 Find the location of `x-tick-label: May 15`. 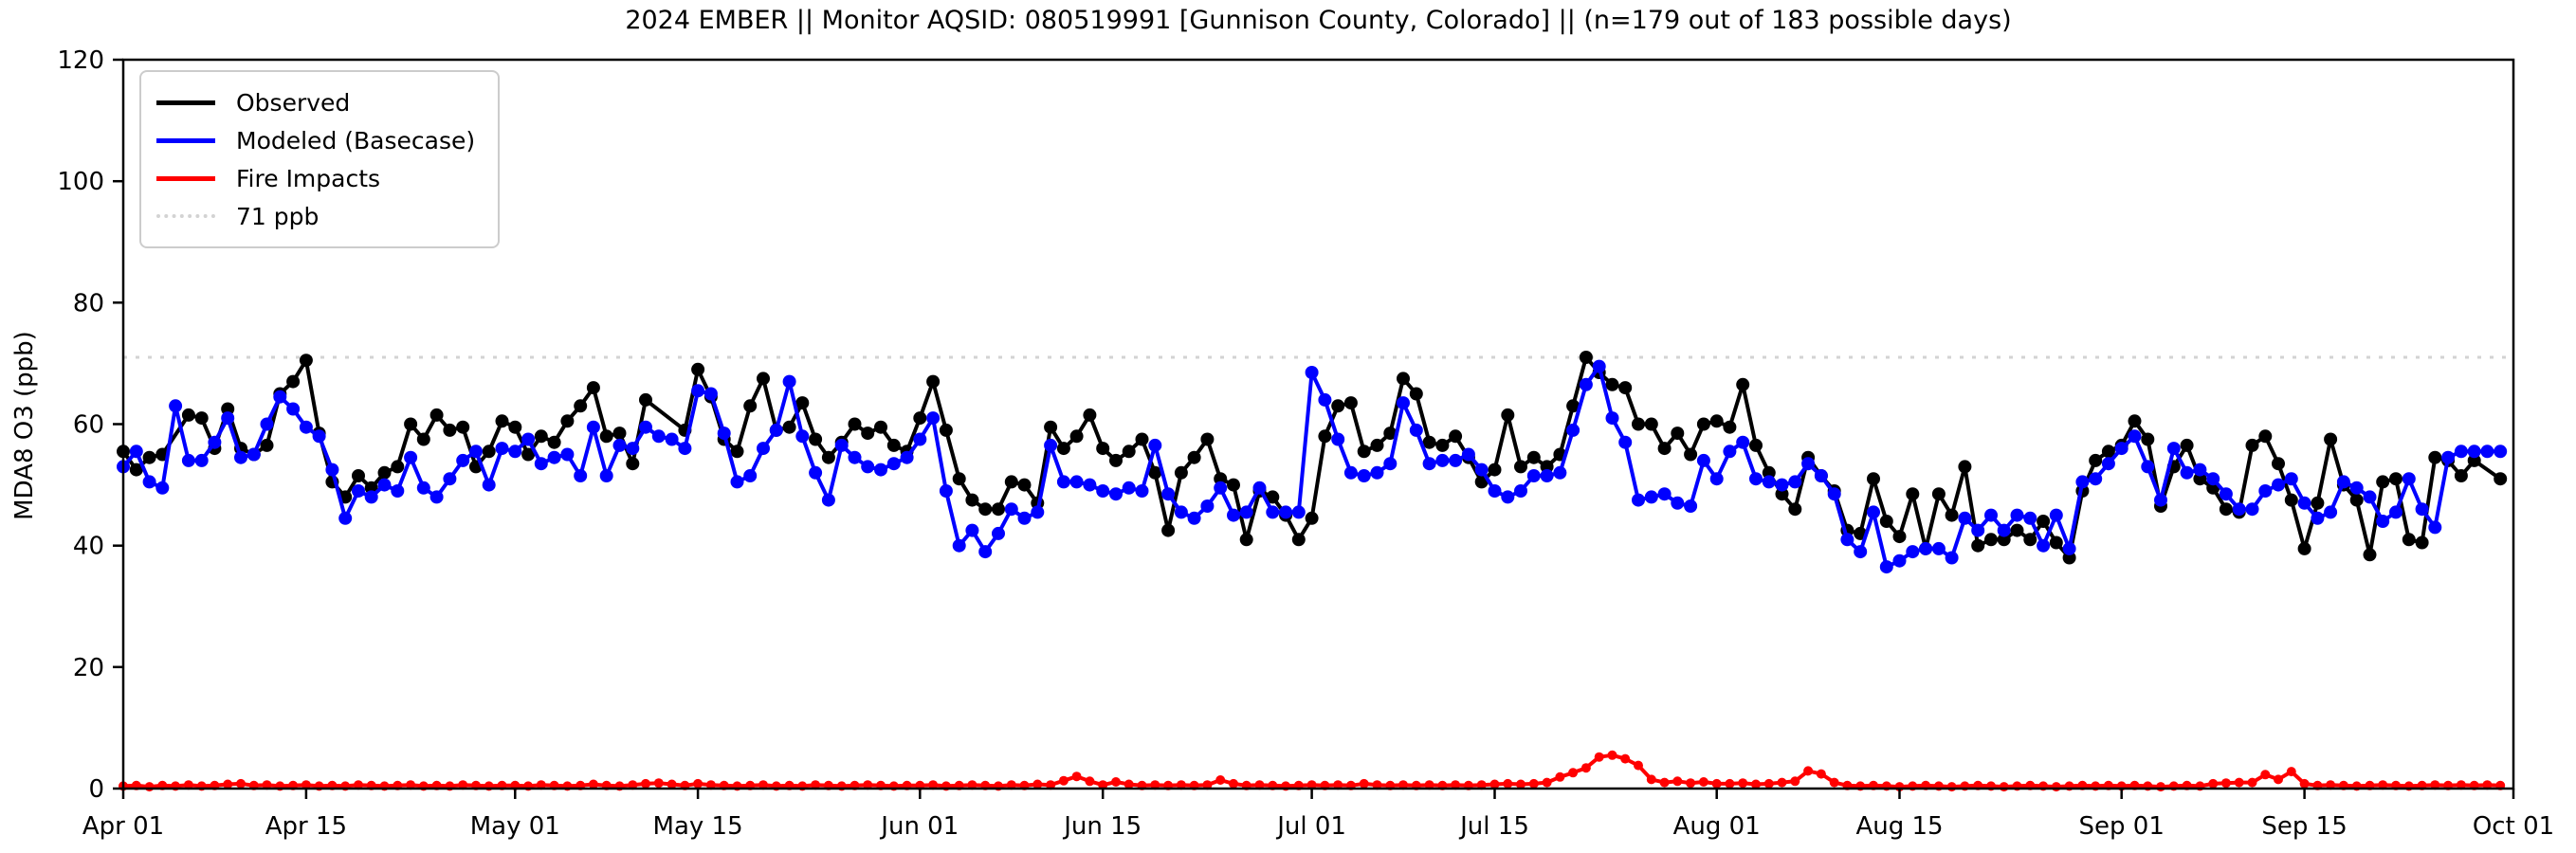

x-tick-label: May 15 is located at coordinates (698, 826).